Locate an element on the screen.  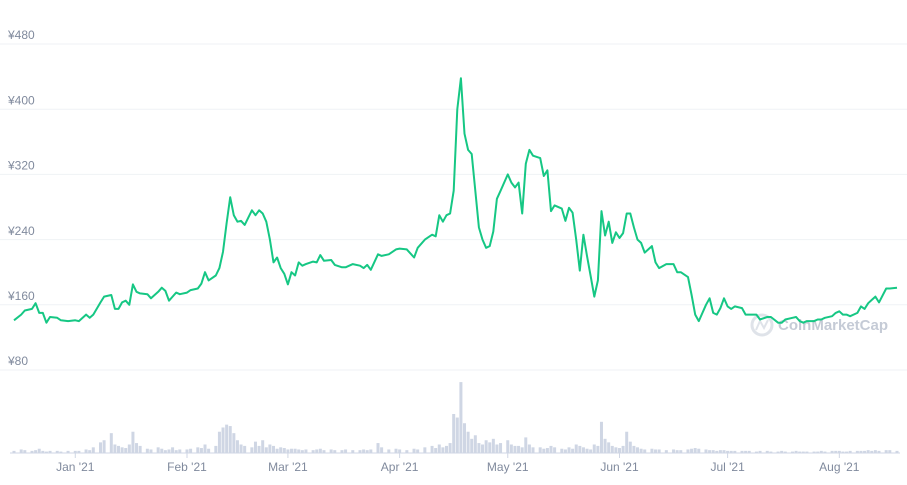
watermark: CoinMarketCap is located at coordinates (833, 325).